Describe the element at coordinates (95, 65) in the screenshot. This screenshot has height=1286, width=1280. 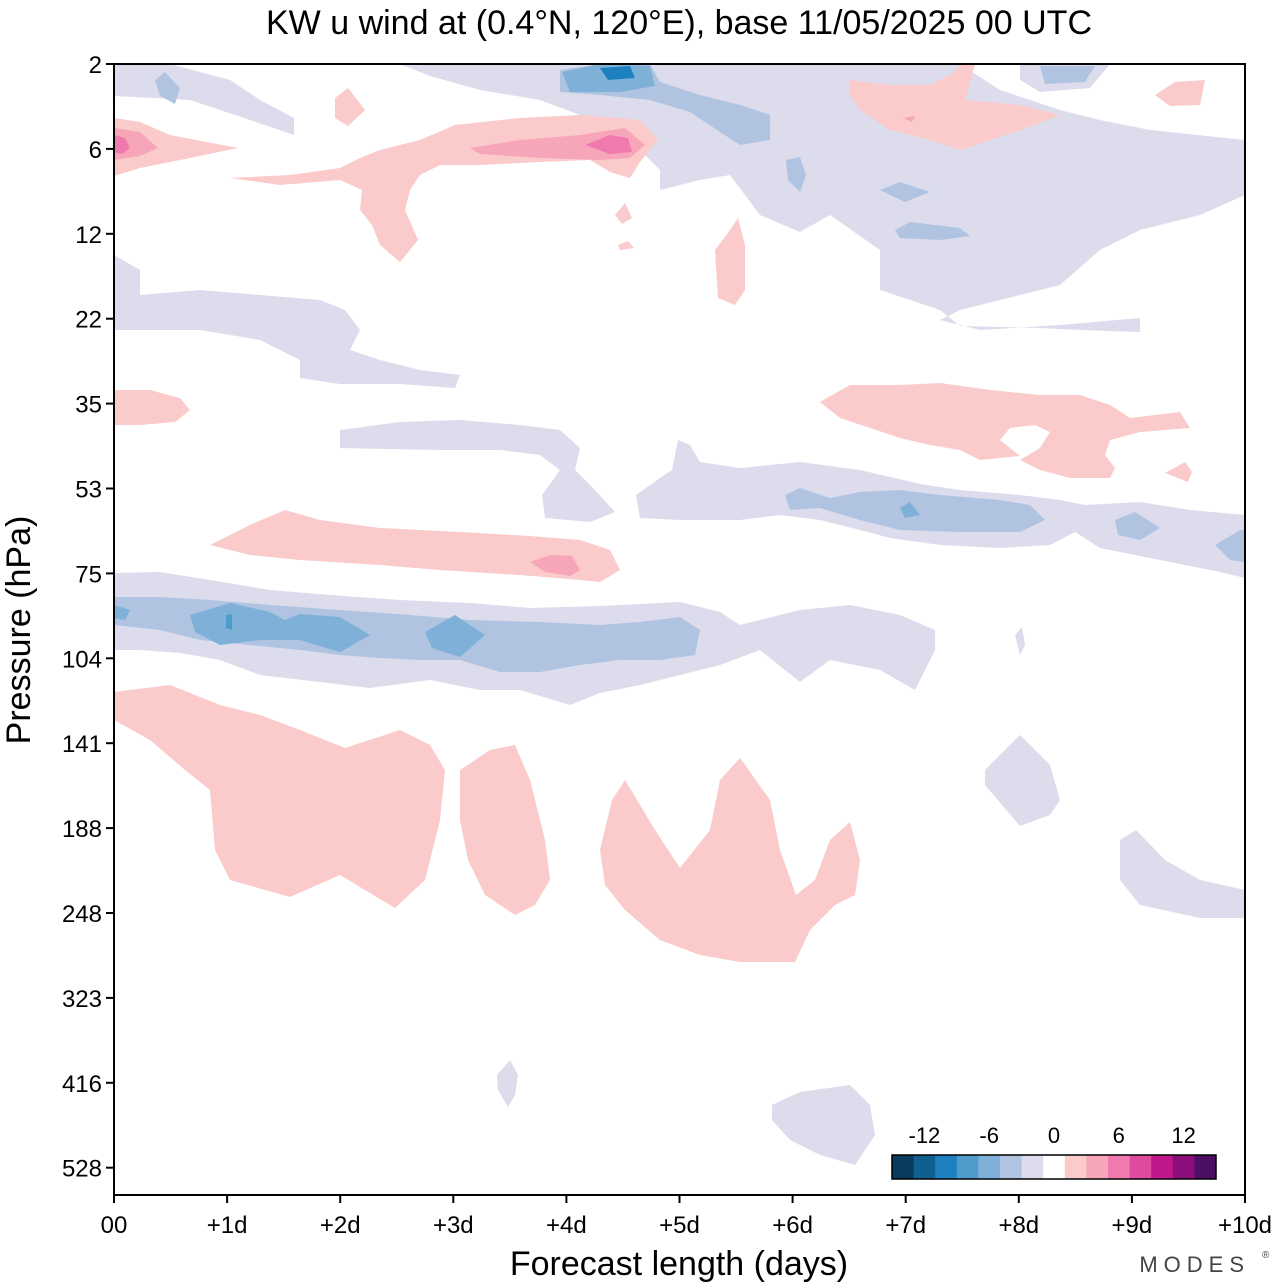
I see `y-tick-label: 2` at that location.